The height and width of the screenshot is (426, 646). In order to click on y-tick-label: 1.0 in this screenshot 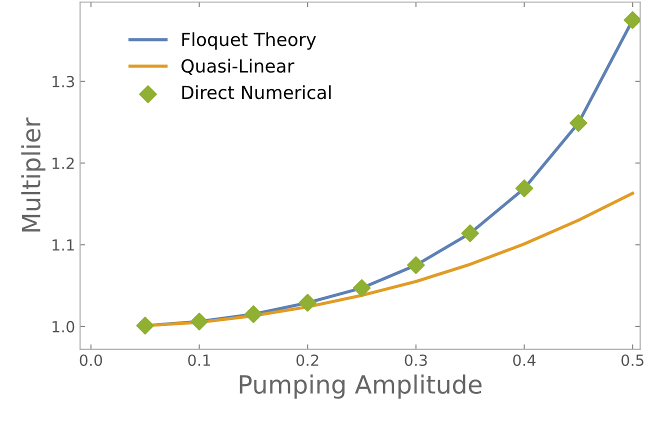, I will do `click(63, 326)`.